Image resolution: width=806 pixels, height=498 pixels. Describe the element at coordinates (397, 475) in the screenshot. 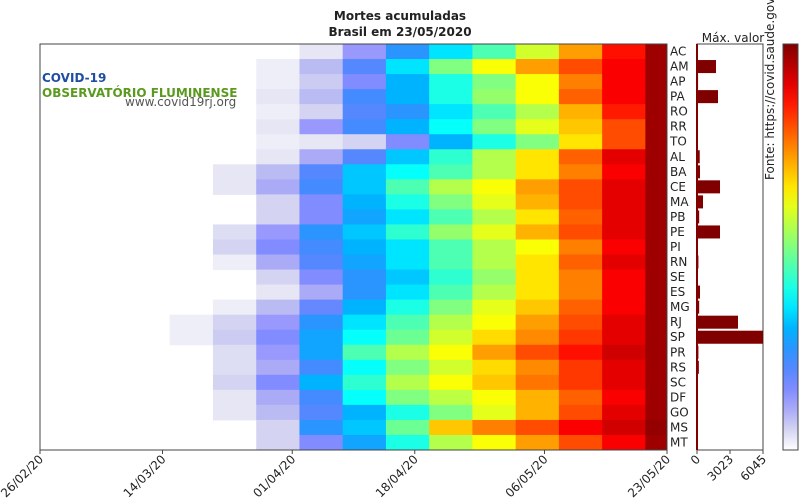

I see `x-tick-label: 18/04/20` at that location.